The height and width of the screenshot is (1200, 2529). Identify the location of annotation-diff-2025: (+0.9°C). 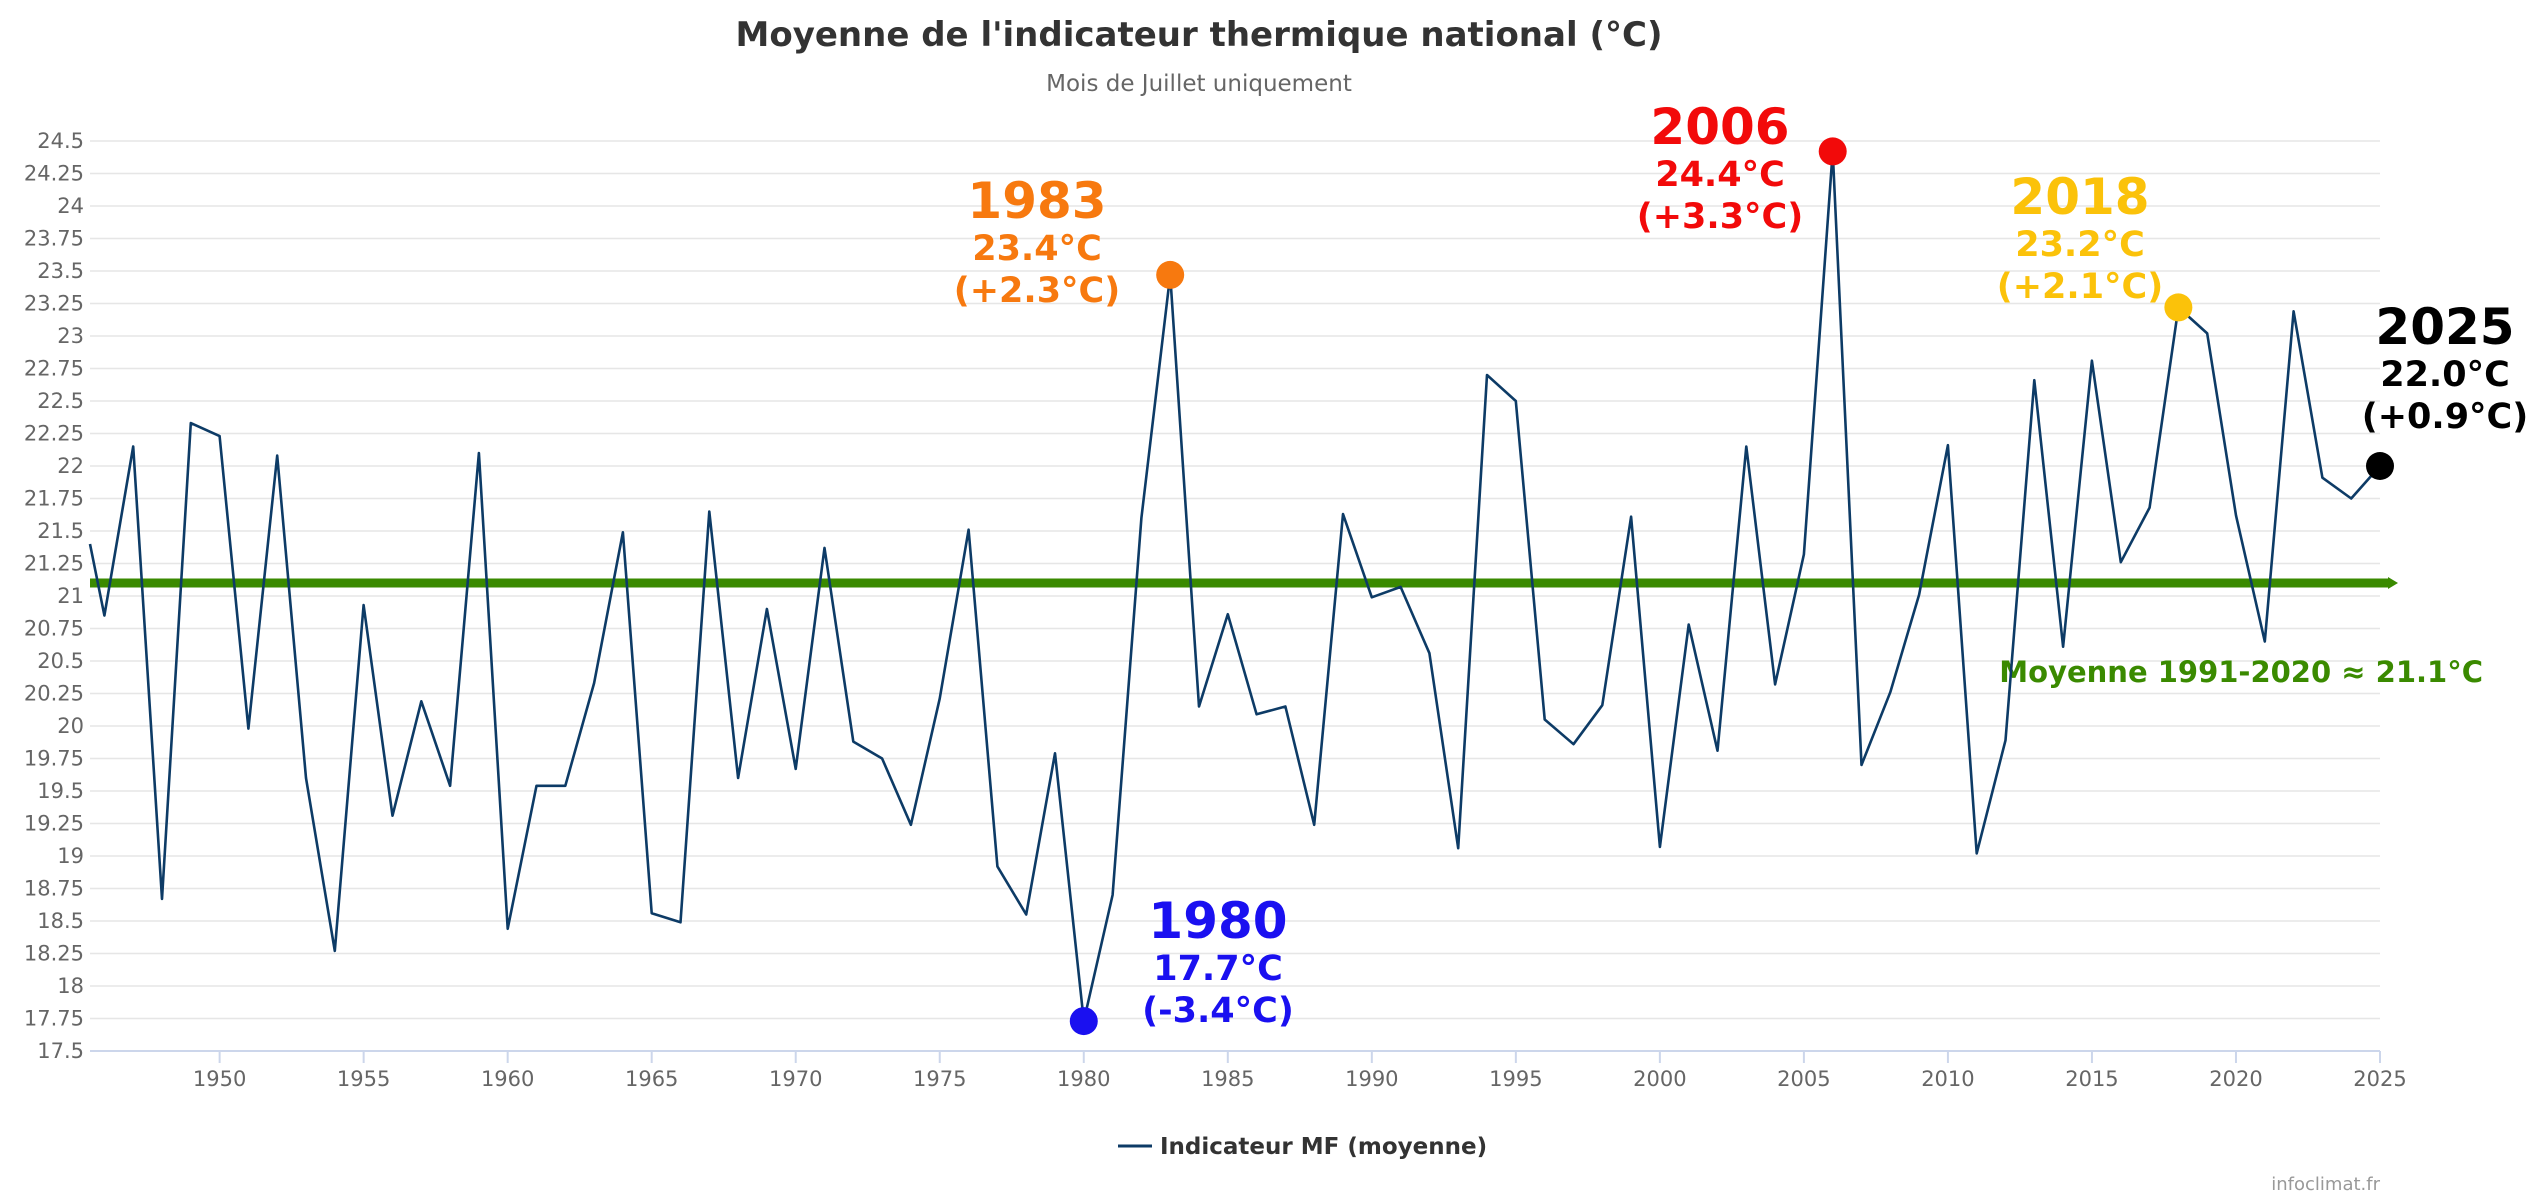
(2445, 417).